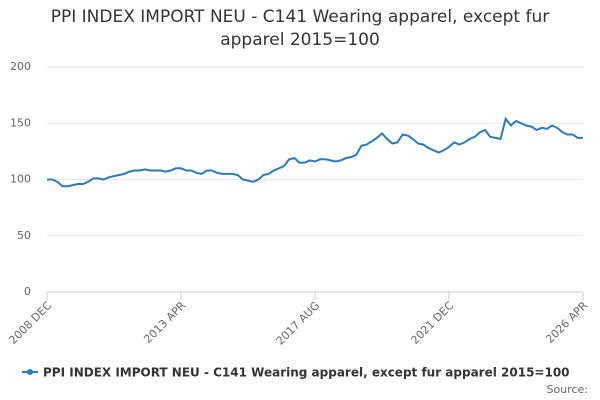 This screenshot has height=400, width=600. Describe the element at coordinates (566, 322) in the screenshot. I see `x-tick-label: 2026 APR` at that location.